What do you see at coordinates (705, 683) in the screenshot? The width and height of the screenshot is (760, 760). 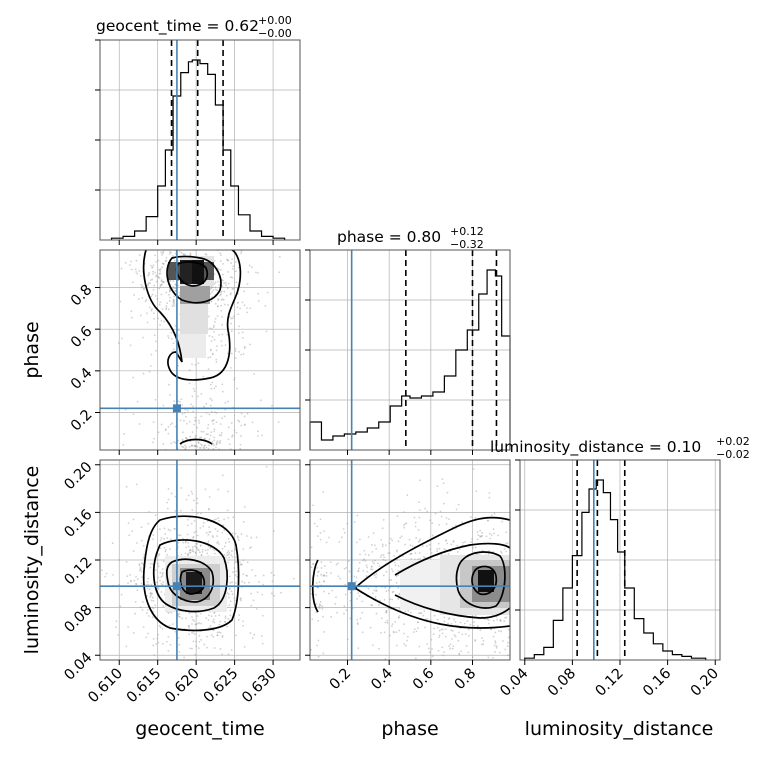 I see `x-tick-label: 0.20` at bounding box center [705, 683].